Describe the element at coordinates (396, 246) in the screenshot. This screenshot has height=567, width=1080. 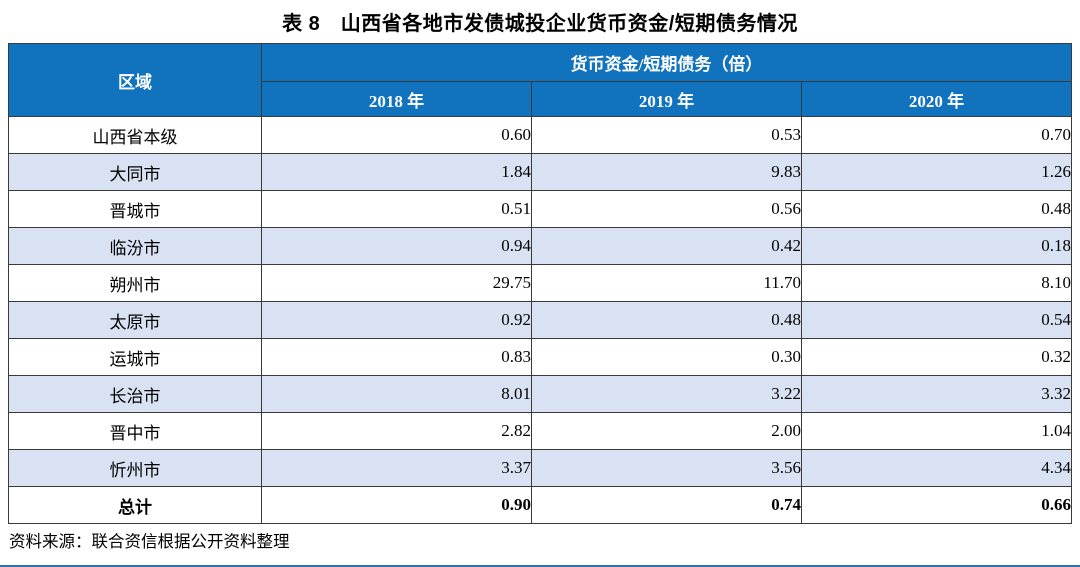
I see `value-cell-2018: 0.94` at that location.